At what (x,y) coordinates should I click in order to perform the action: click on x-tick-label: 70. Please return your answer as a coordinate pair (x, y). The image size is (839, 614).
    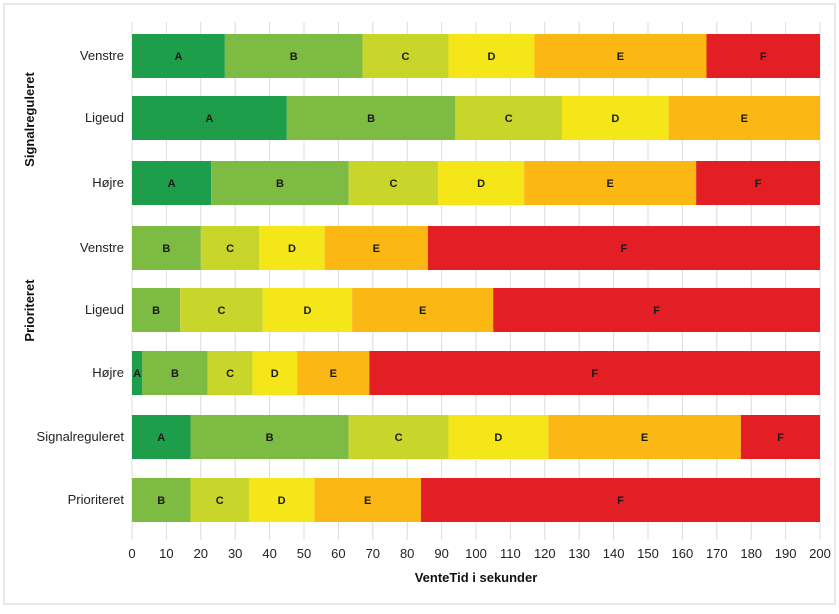
    Looking at the image, I should click on (373, 553).